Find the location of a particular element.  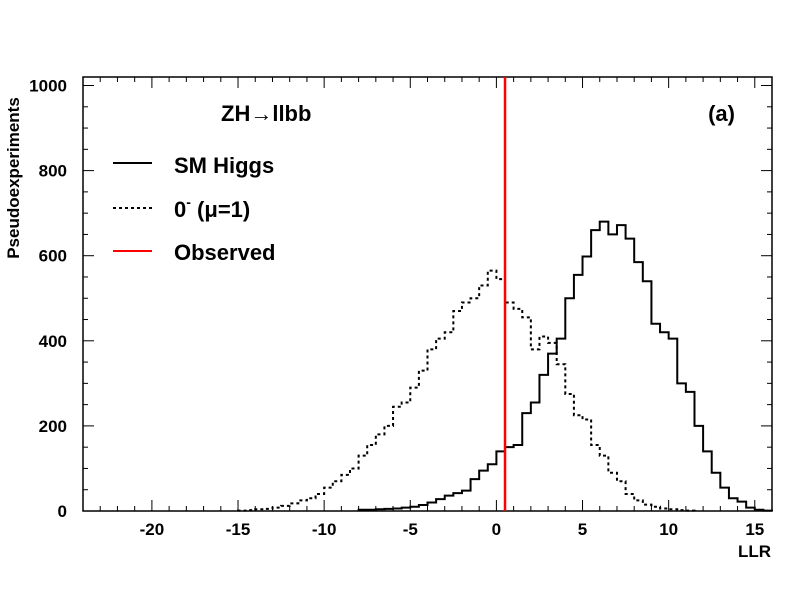

legend-0minus-suffix: (μ=1) is located at coordinates (220, 209).